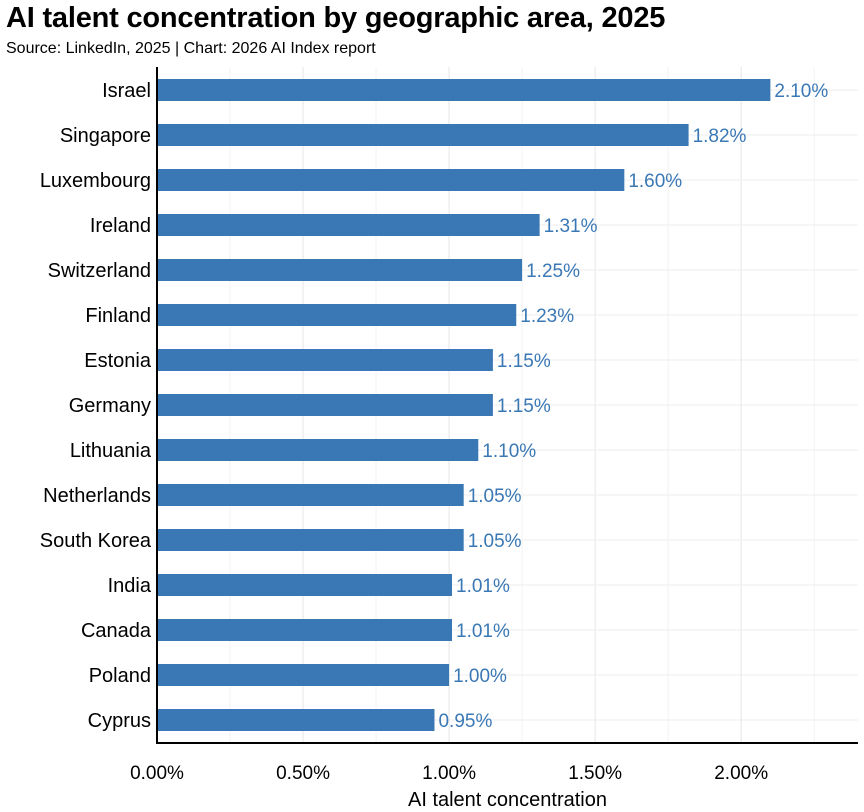  I want to click on value-label-6: 1.15%, so click(524, 361).